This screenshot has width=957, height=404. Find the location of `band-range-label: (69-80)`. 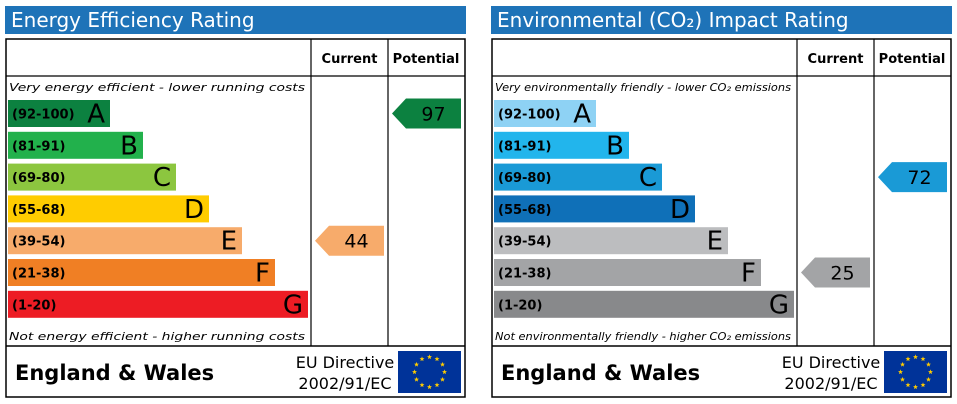

band-range-label: (69-80) is located at coordinates (524, 178).